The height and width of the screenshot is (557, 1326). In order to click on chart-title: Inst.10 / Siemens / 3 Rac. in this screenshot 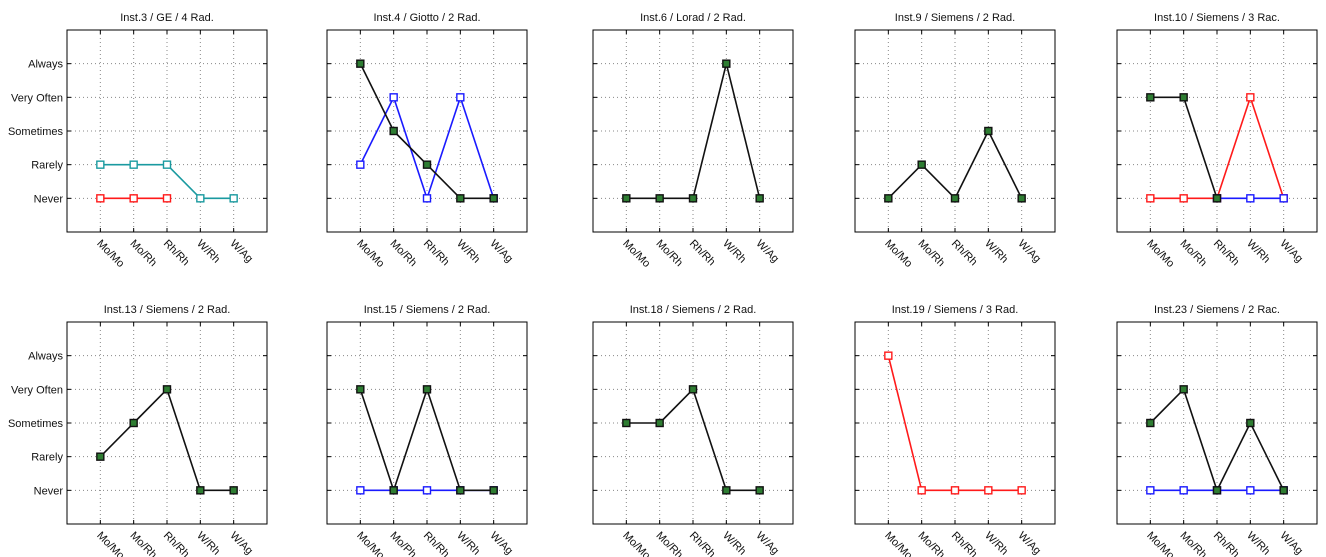, I will do `click(1217, 18)`.